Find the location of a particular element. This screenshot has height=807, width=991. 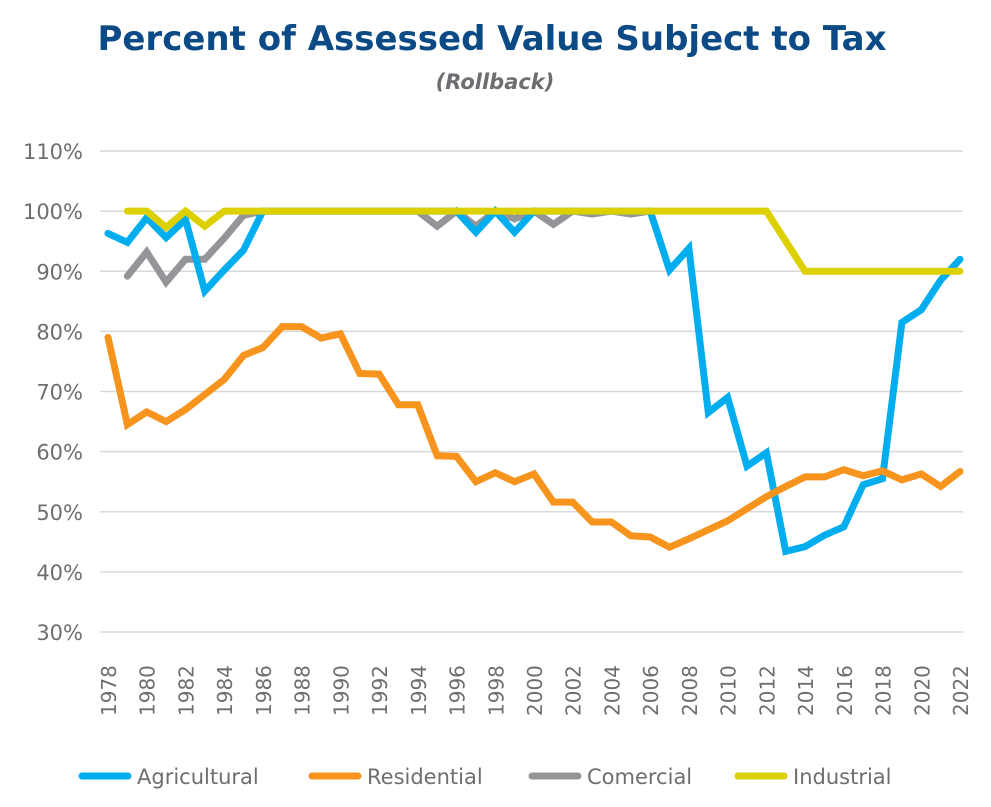

y-tick-label: 50% is located at coordinates (59, 513).